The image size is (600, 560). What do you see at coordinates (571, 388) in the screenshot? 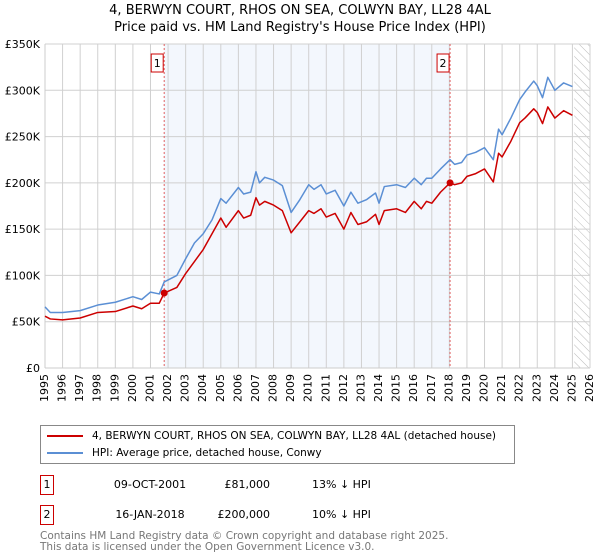
I see `x-tick-label: 2025` at bounding box center [571, 388].